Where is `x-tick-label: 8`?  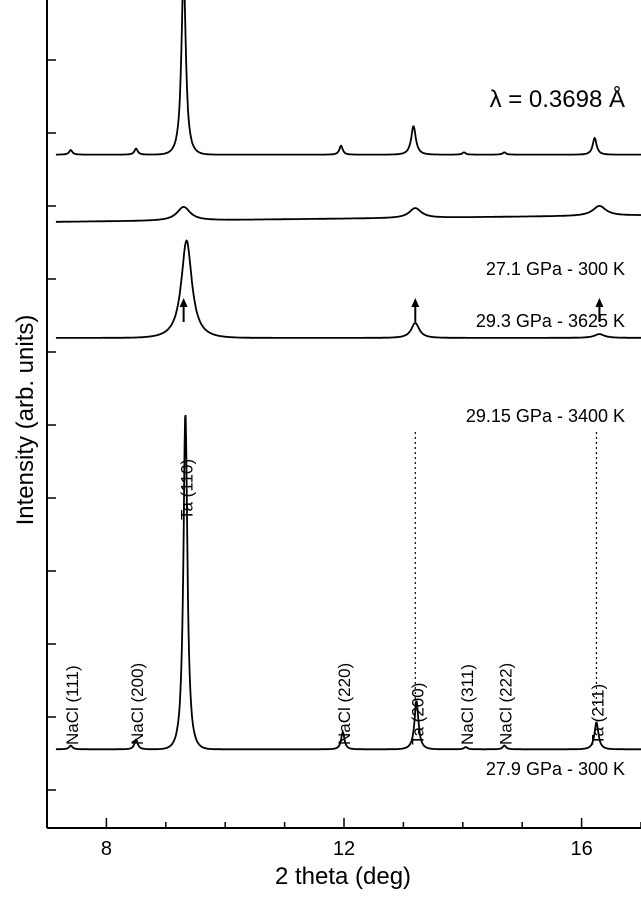
x-tick-label: 8 is located at coordinates (106, 849).